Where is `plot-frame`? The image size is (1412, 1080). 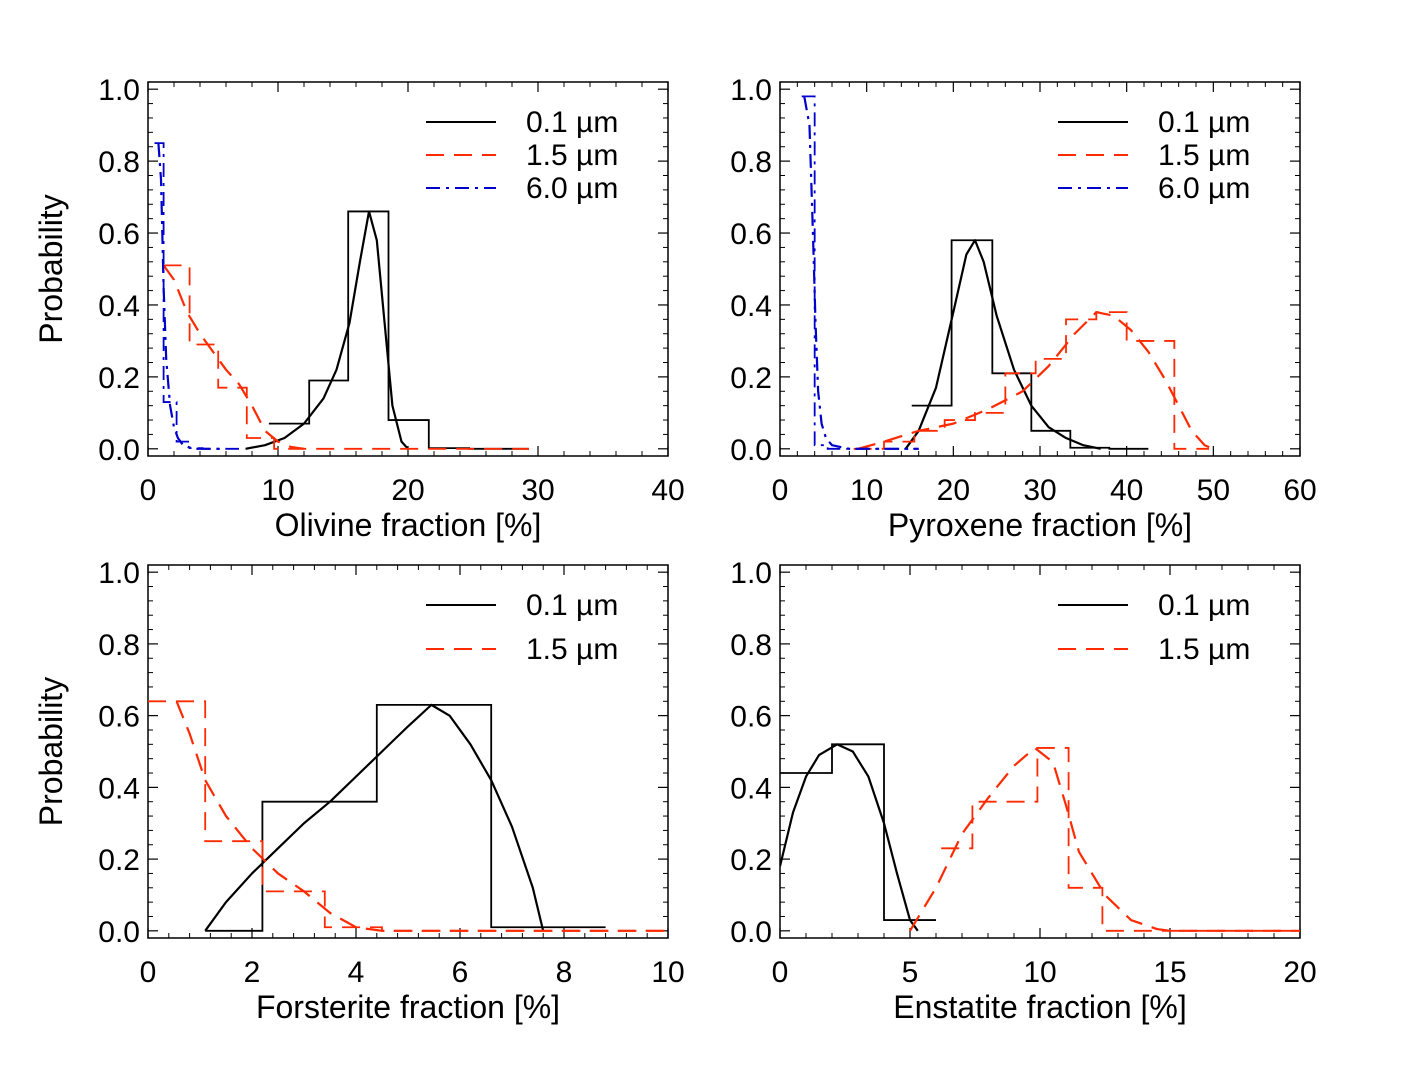
plot-frame is located at coordinates (408, 751).